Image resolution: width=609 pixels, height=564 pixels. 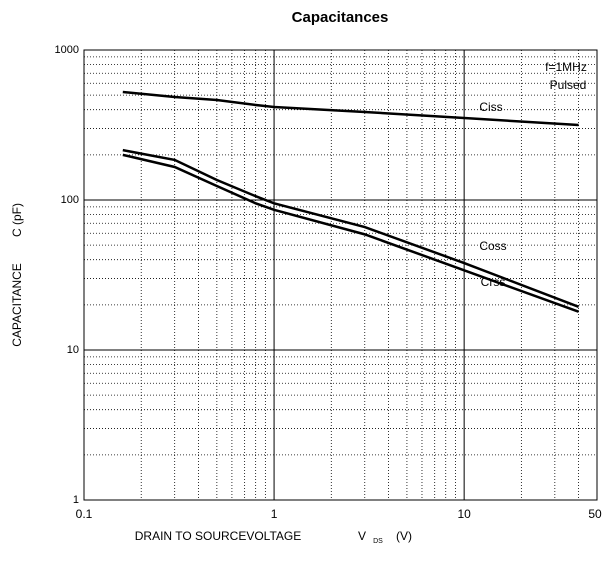 What do you see at coordinates (566, 67) in the screenshot?
I see `annotation: f=1MHz` at bounding box center [566, 67].